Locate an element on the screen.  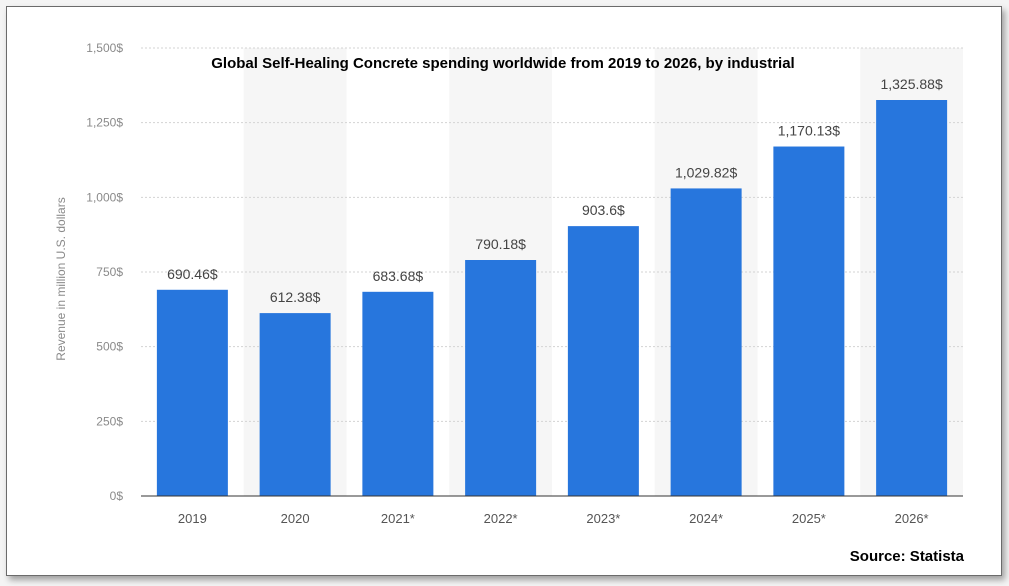
x-tick-label: 2026* is located at coordinates (912, 518).